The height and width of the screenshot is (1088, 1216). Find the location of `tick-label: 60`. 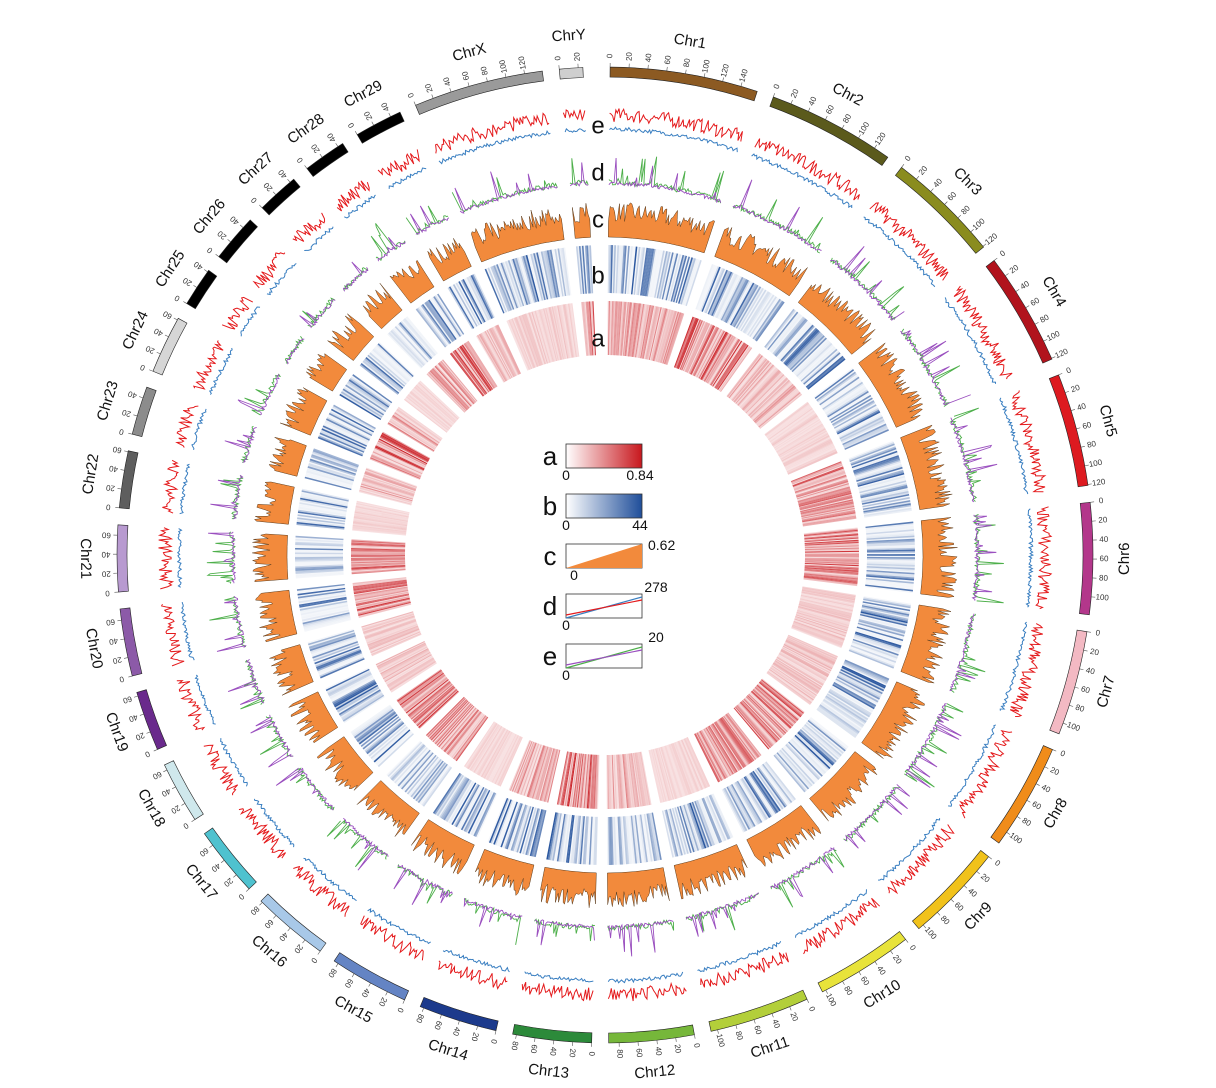

tick-label: 60 is located at coordinates (1035, 301).